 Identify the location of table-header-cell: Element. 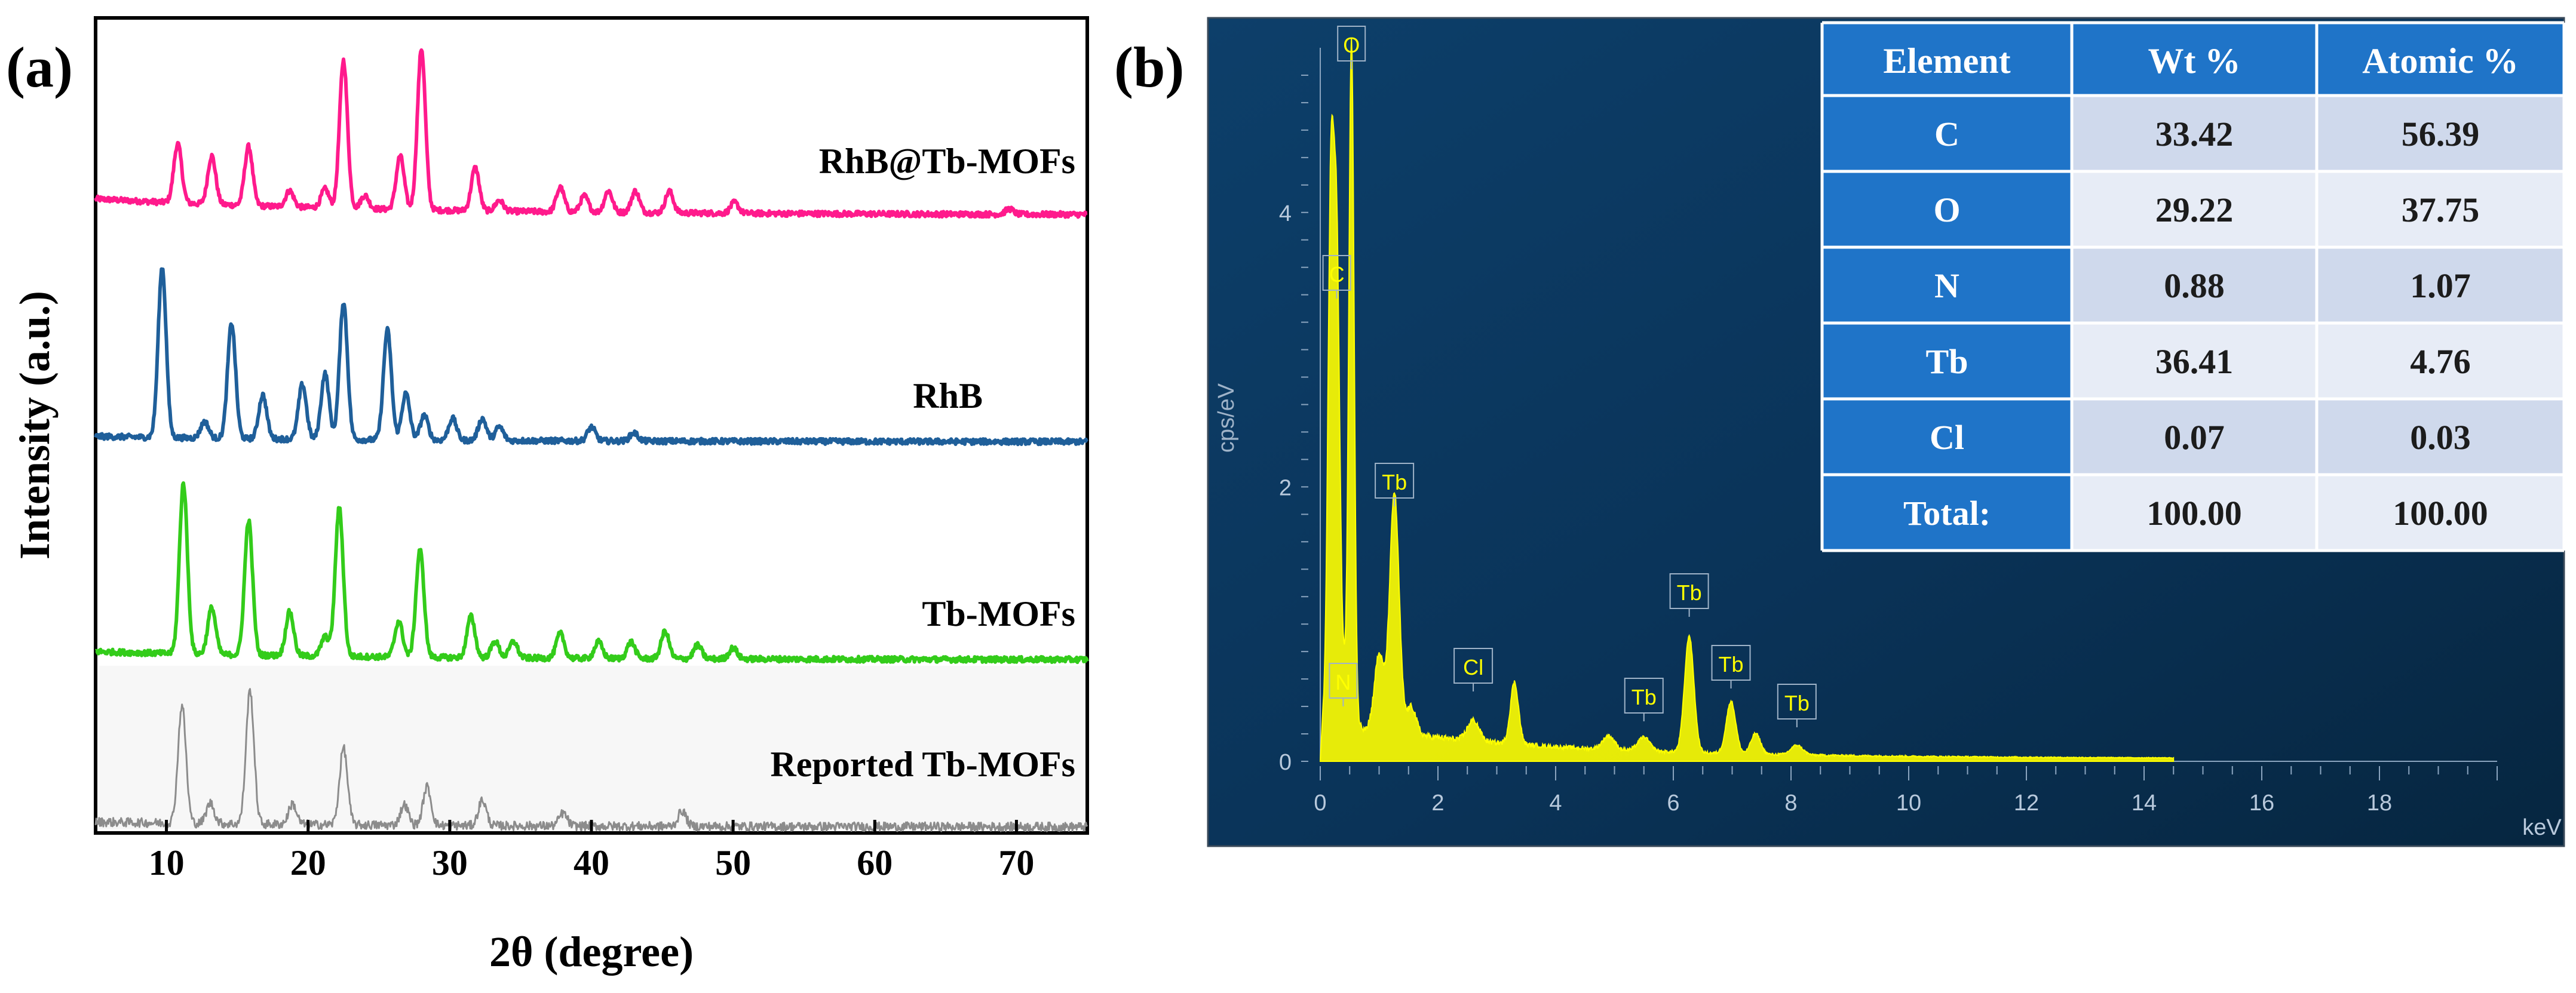
(1946, 61).